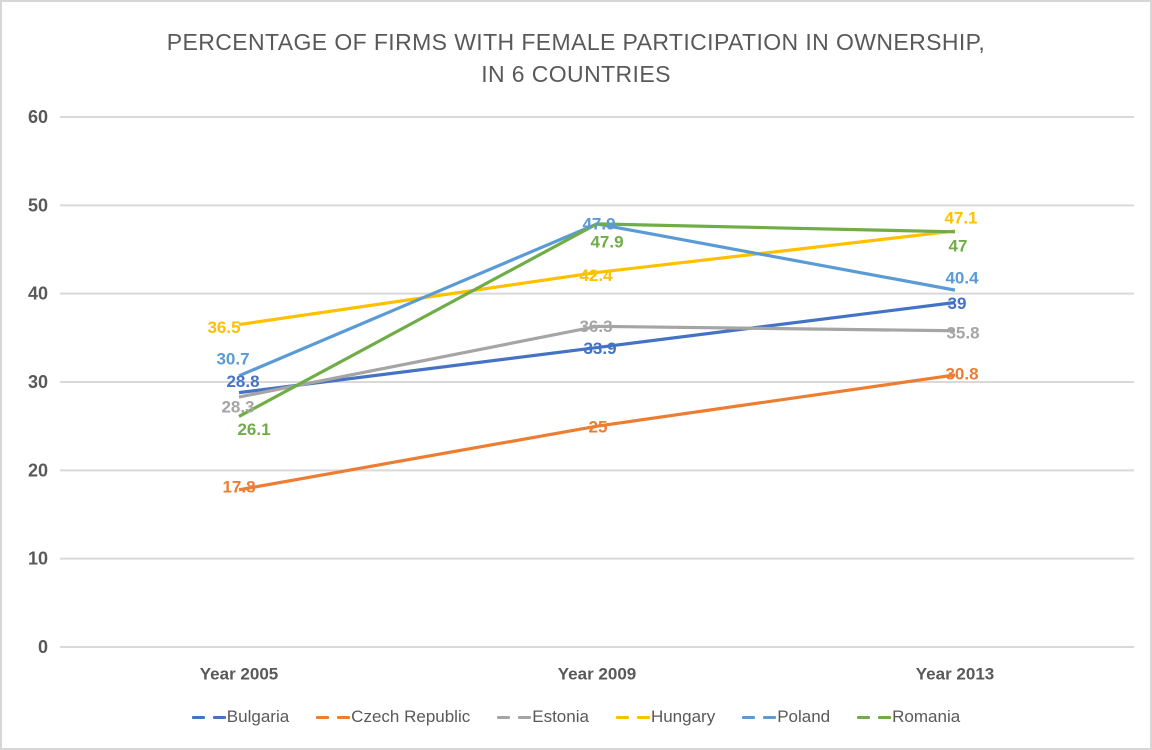 Image resolution: width=1152 pixels, height=750 pixels. What do you see at coordinates (683, 716) in the screenshot?
I see `legend-label-hungary: Hungary` at bounding box center [683, 716].